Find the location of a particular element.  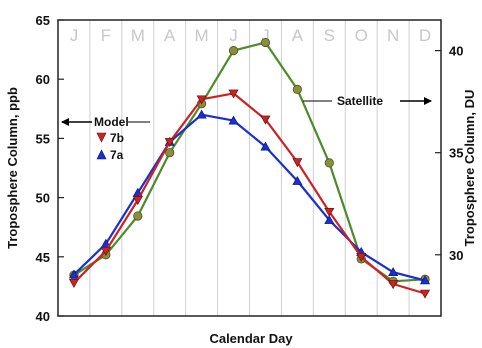

right-axis-ticks: 30 35 40 is located at coordinates (449, 153).